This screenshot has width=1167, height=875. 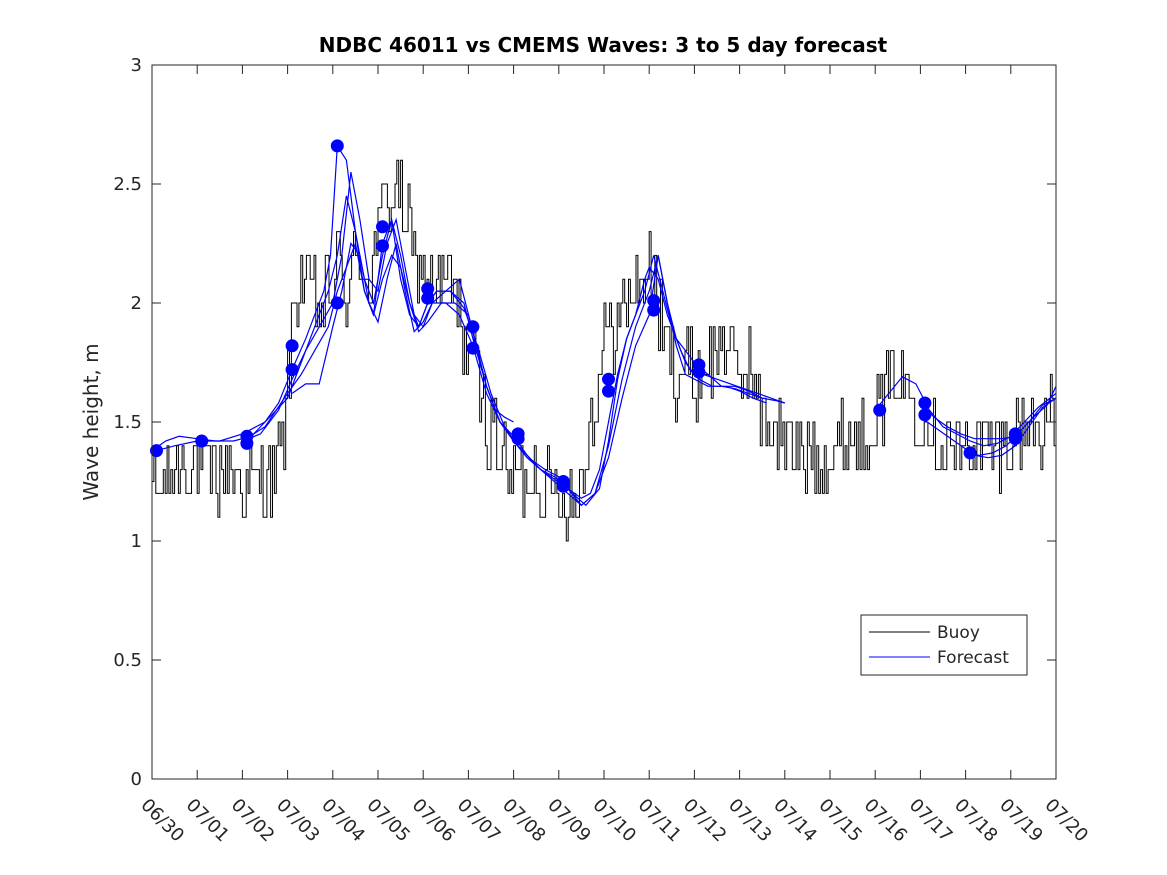 I want to click on y-tick-label: 3, so click(x=136, y=65).